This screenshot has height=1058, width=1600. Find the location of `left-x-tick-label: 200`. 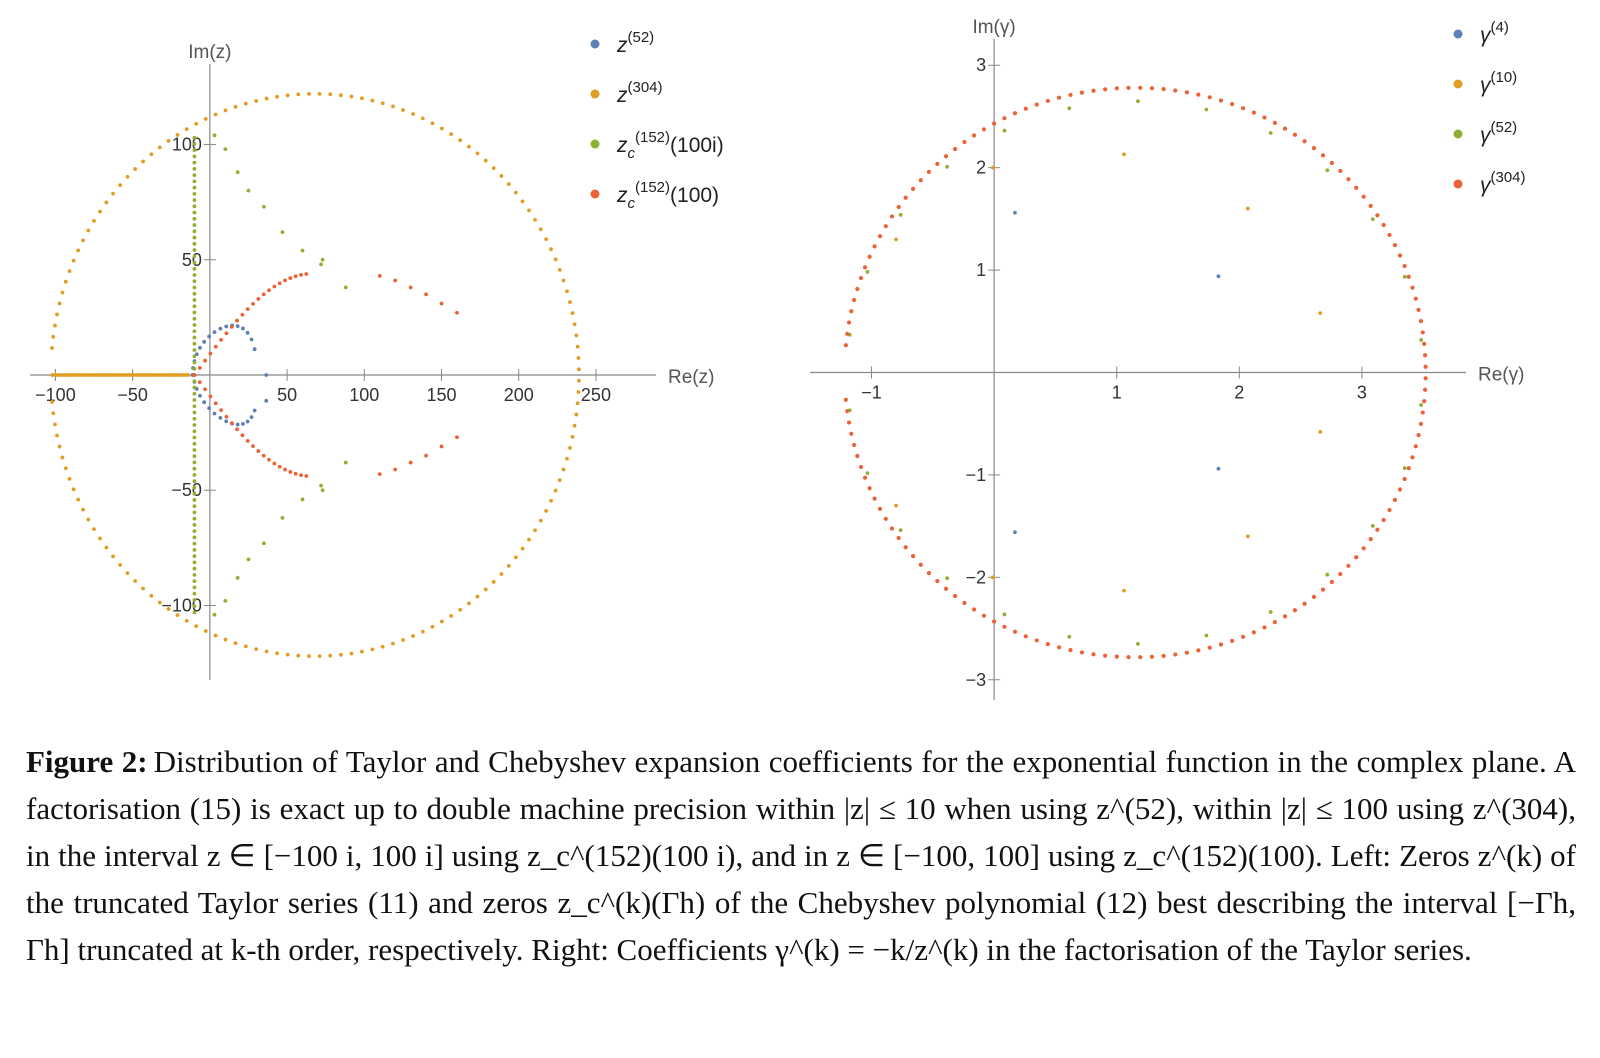

left-x-tick-label: 200 is located at coordinates (519, 395).